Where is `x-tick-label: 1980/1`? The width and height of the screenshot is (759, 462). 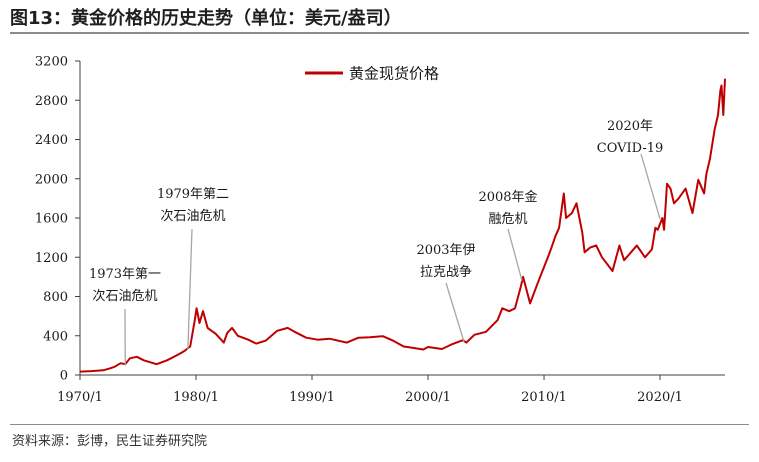 x-tick-label: 1980/1 is located at coordinates (196, 397).